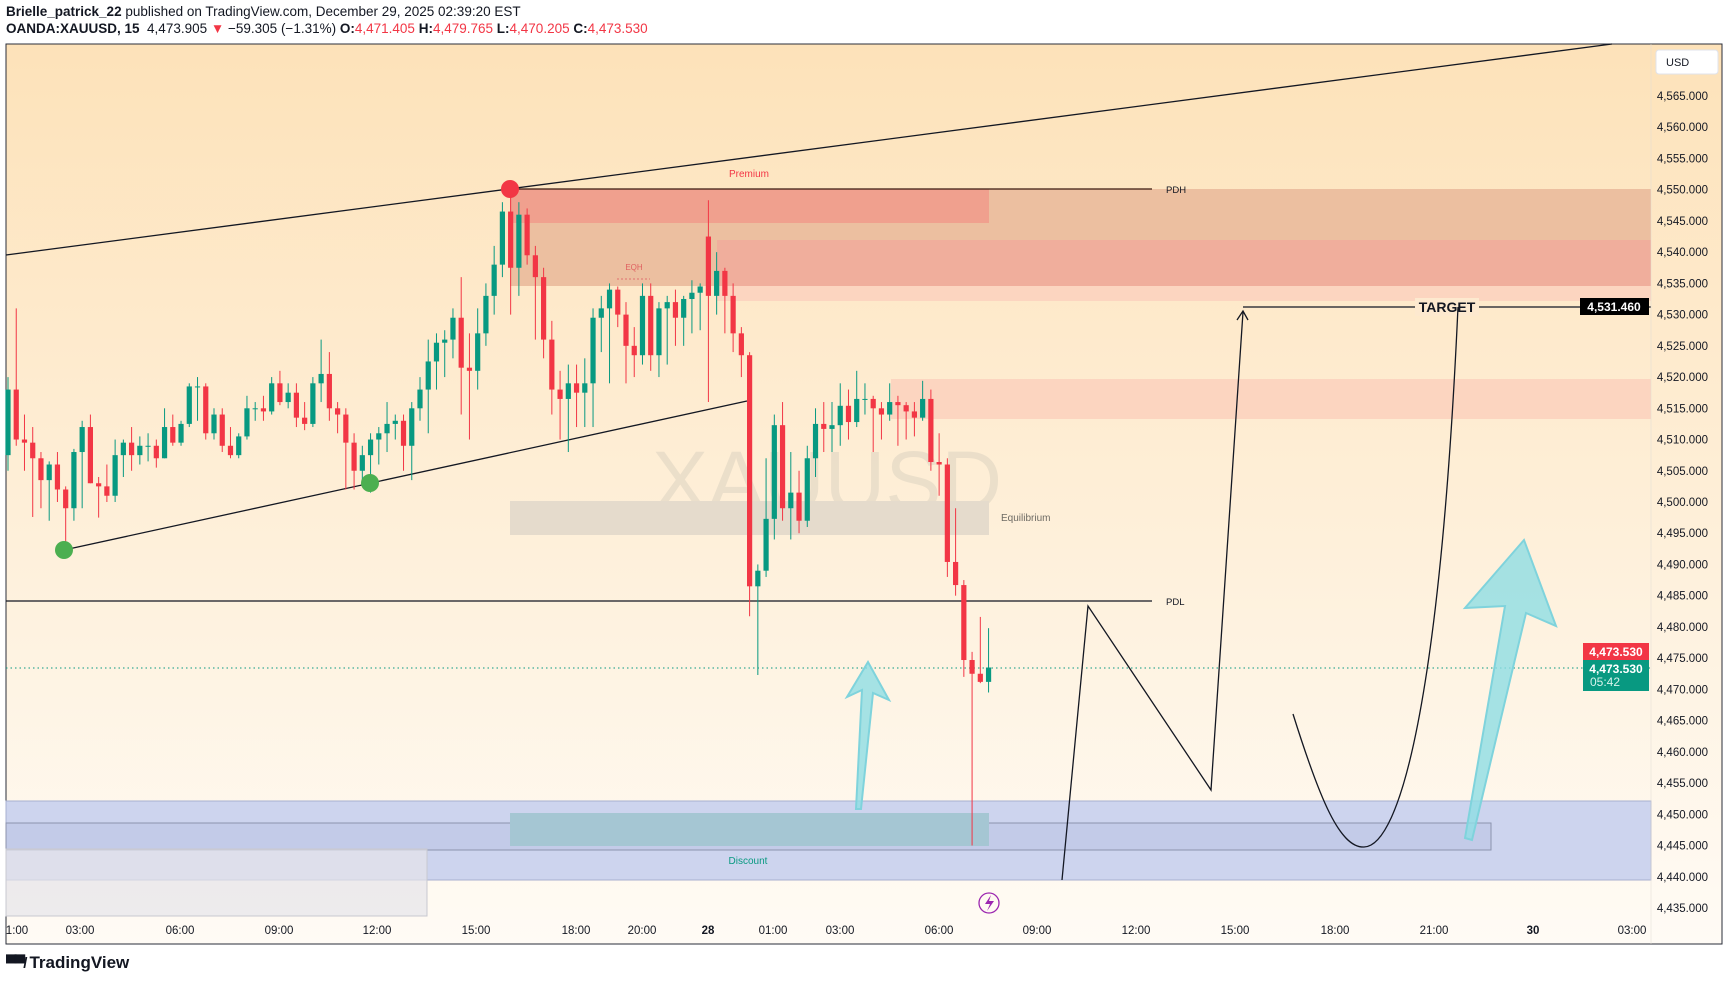 This screenshot has height=982, width=1730. I want to click on order-block-low, so click(749, 829).